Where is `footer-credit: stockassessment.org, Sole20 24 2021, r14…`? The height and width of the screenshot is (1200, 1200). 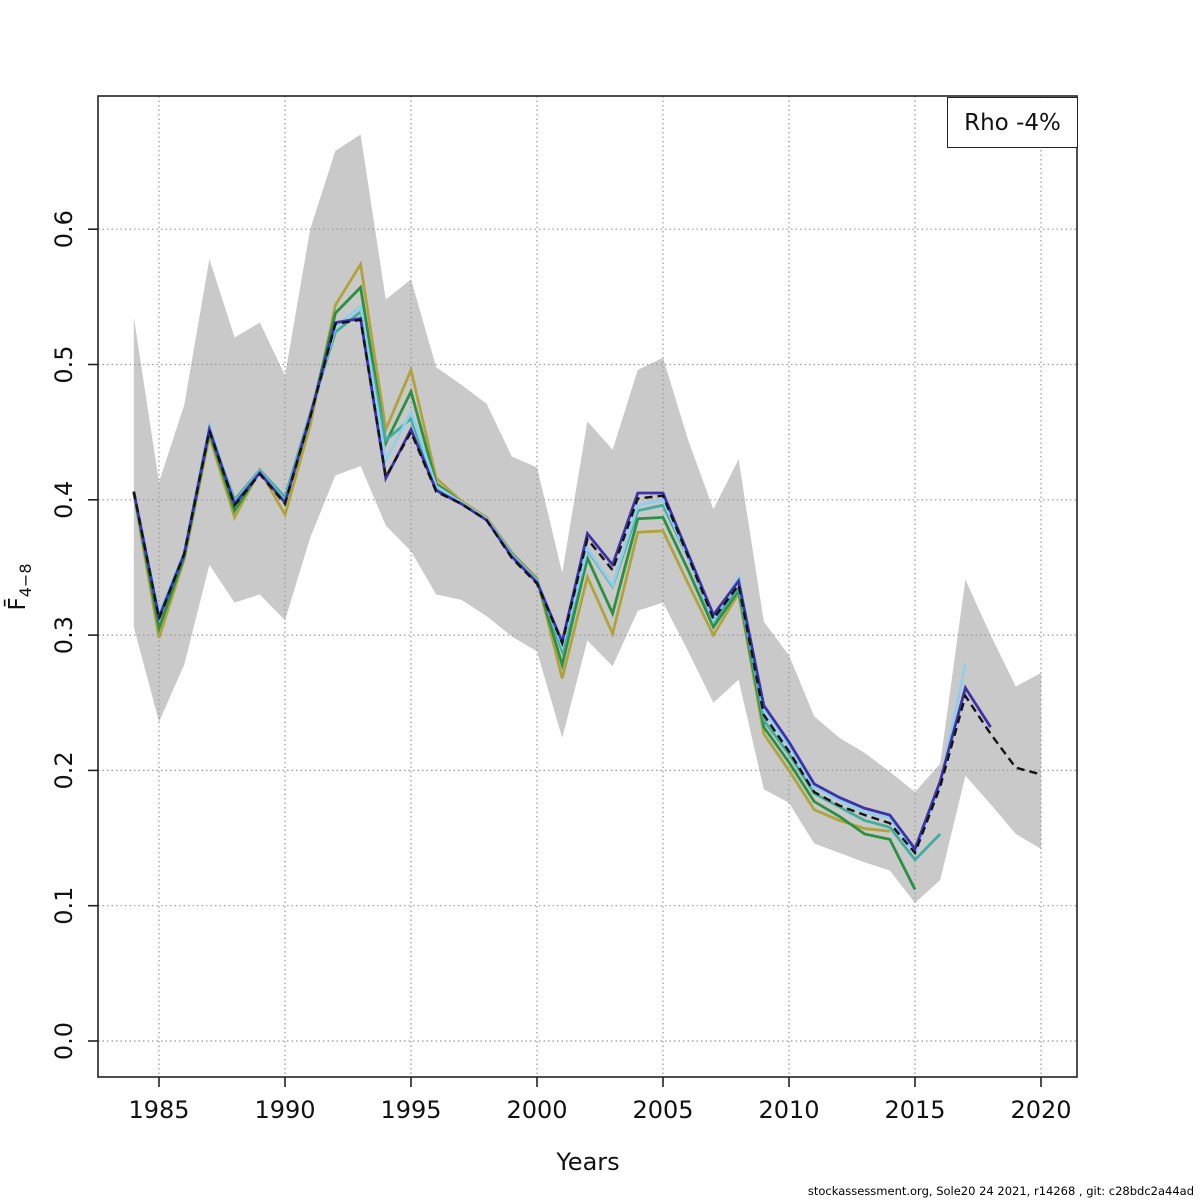 footer-credit: stockassessment.org, Sole20 24 2021, r14… is located at coordinates (1000, 1191).